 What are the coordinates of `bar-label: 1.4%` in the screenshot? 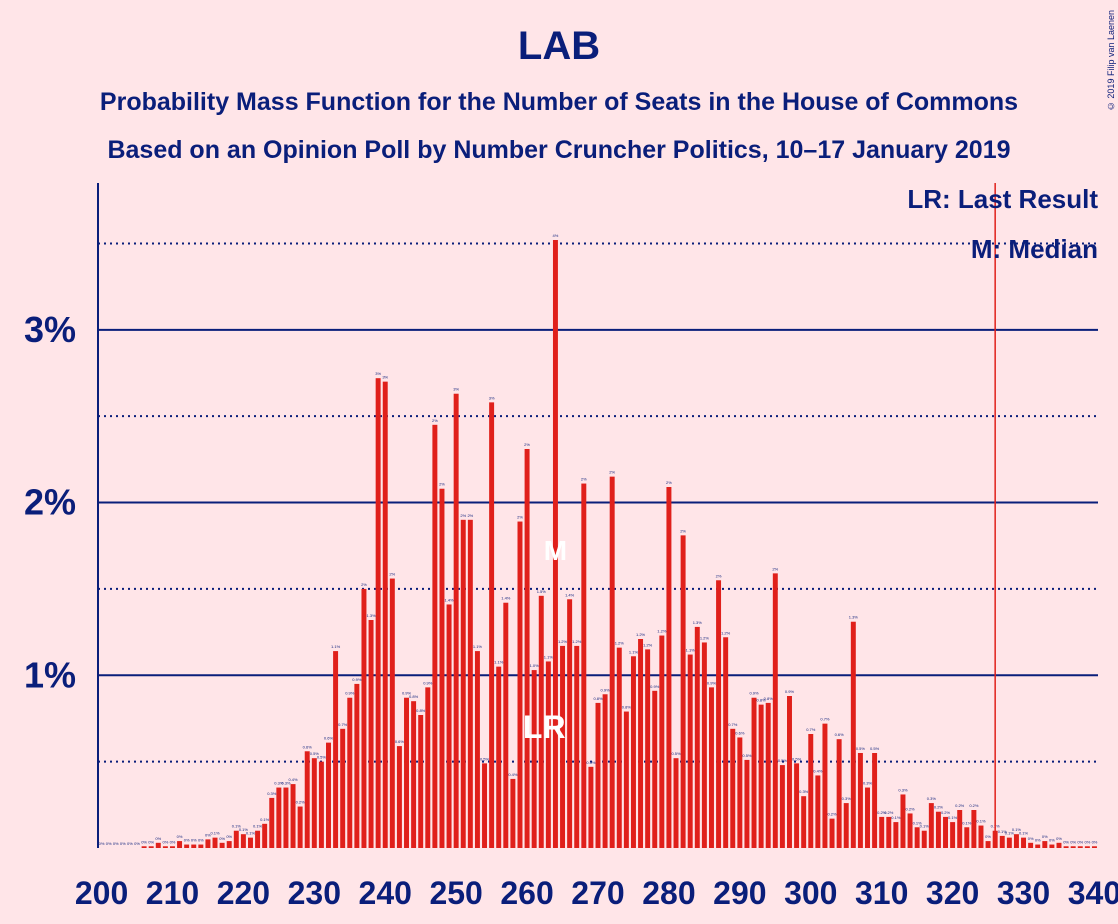 It's located at (450, 599).